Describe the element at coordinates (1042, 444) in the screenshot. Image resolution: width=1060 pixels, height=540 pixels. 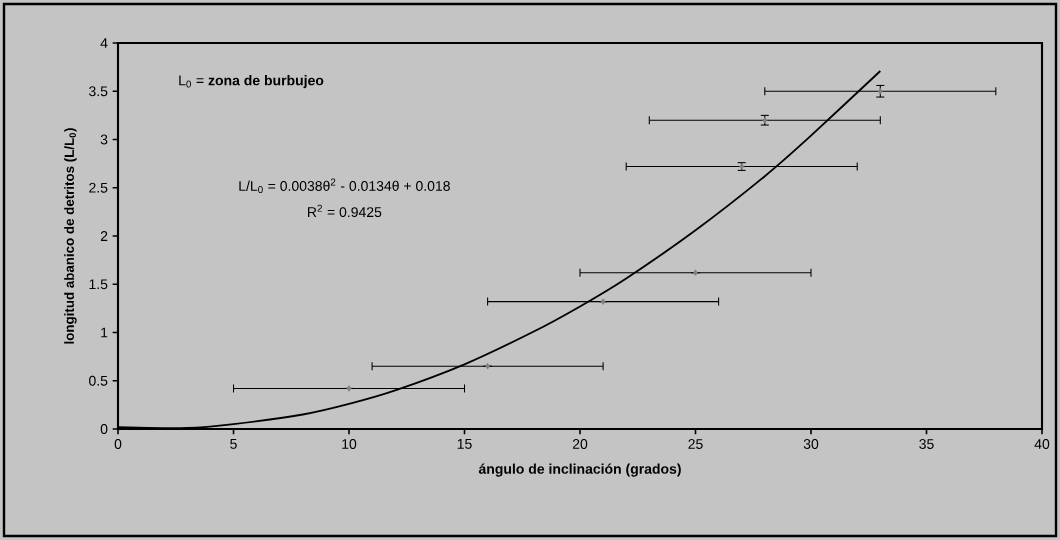
I see `x-tick-label: 40` at that location.